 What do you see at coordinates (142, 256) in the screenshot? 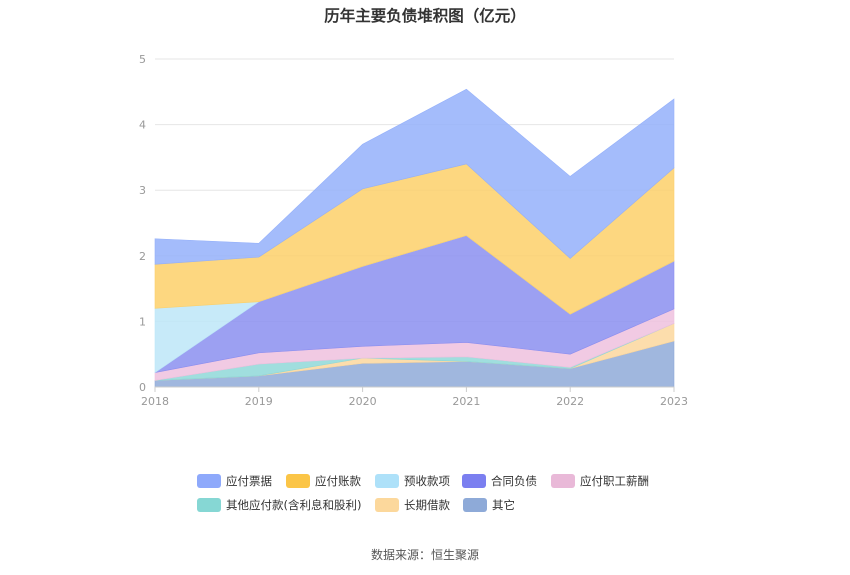
I see `y-tick-label: 2` at bounding box center [142, 256].